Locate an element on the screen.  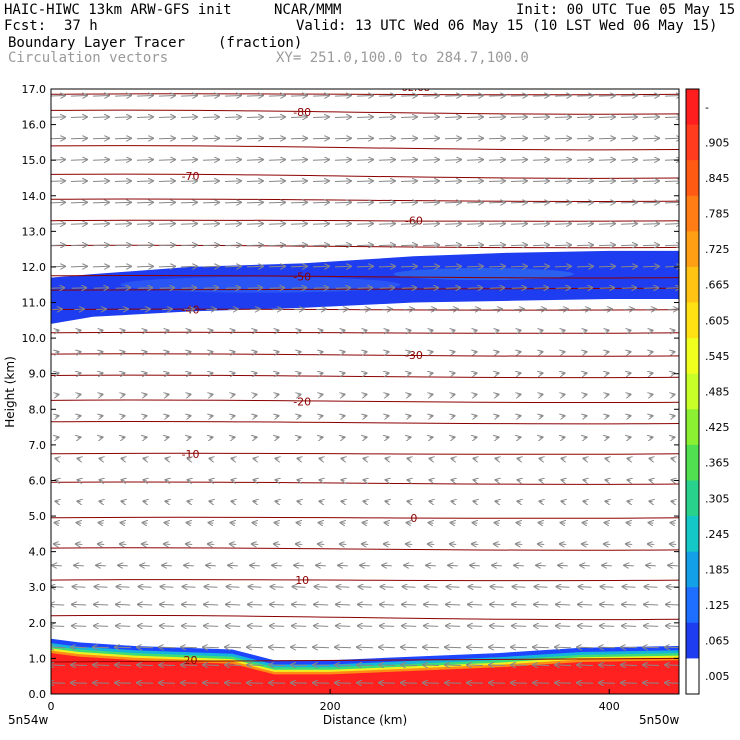
y-axis-title: Height (km) is located at coordinates (10, 391).